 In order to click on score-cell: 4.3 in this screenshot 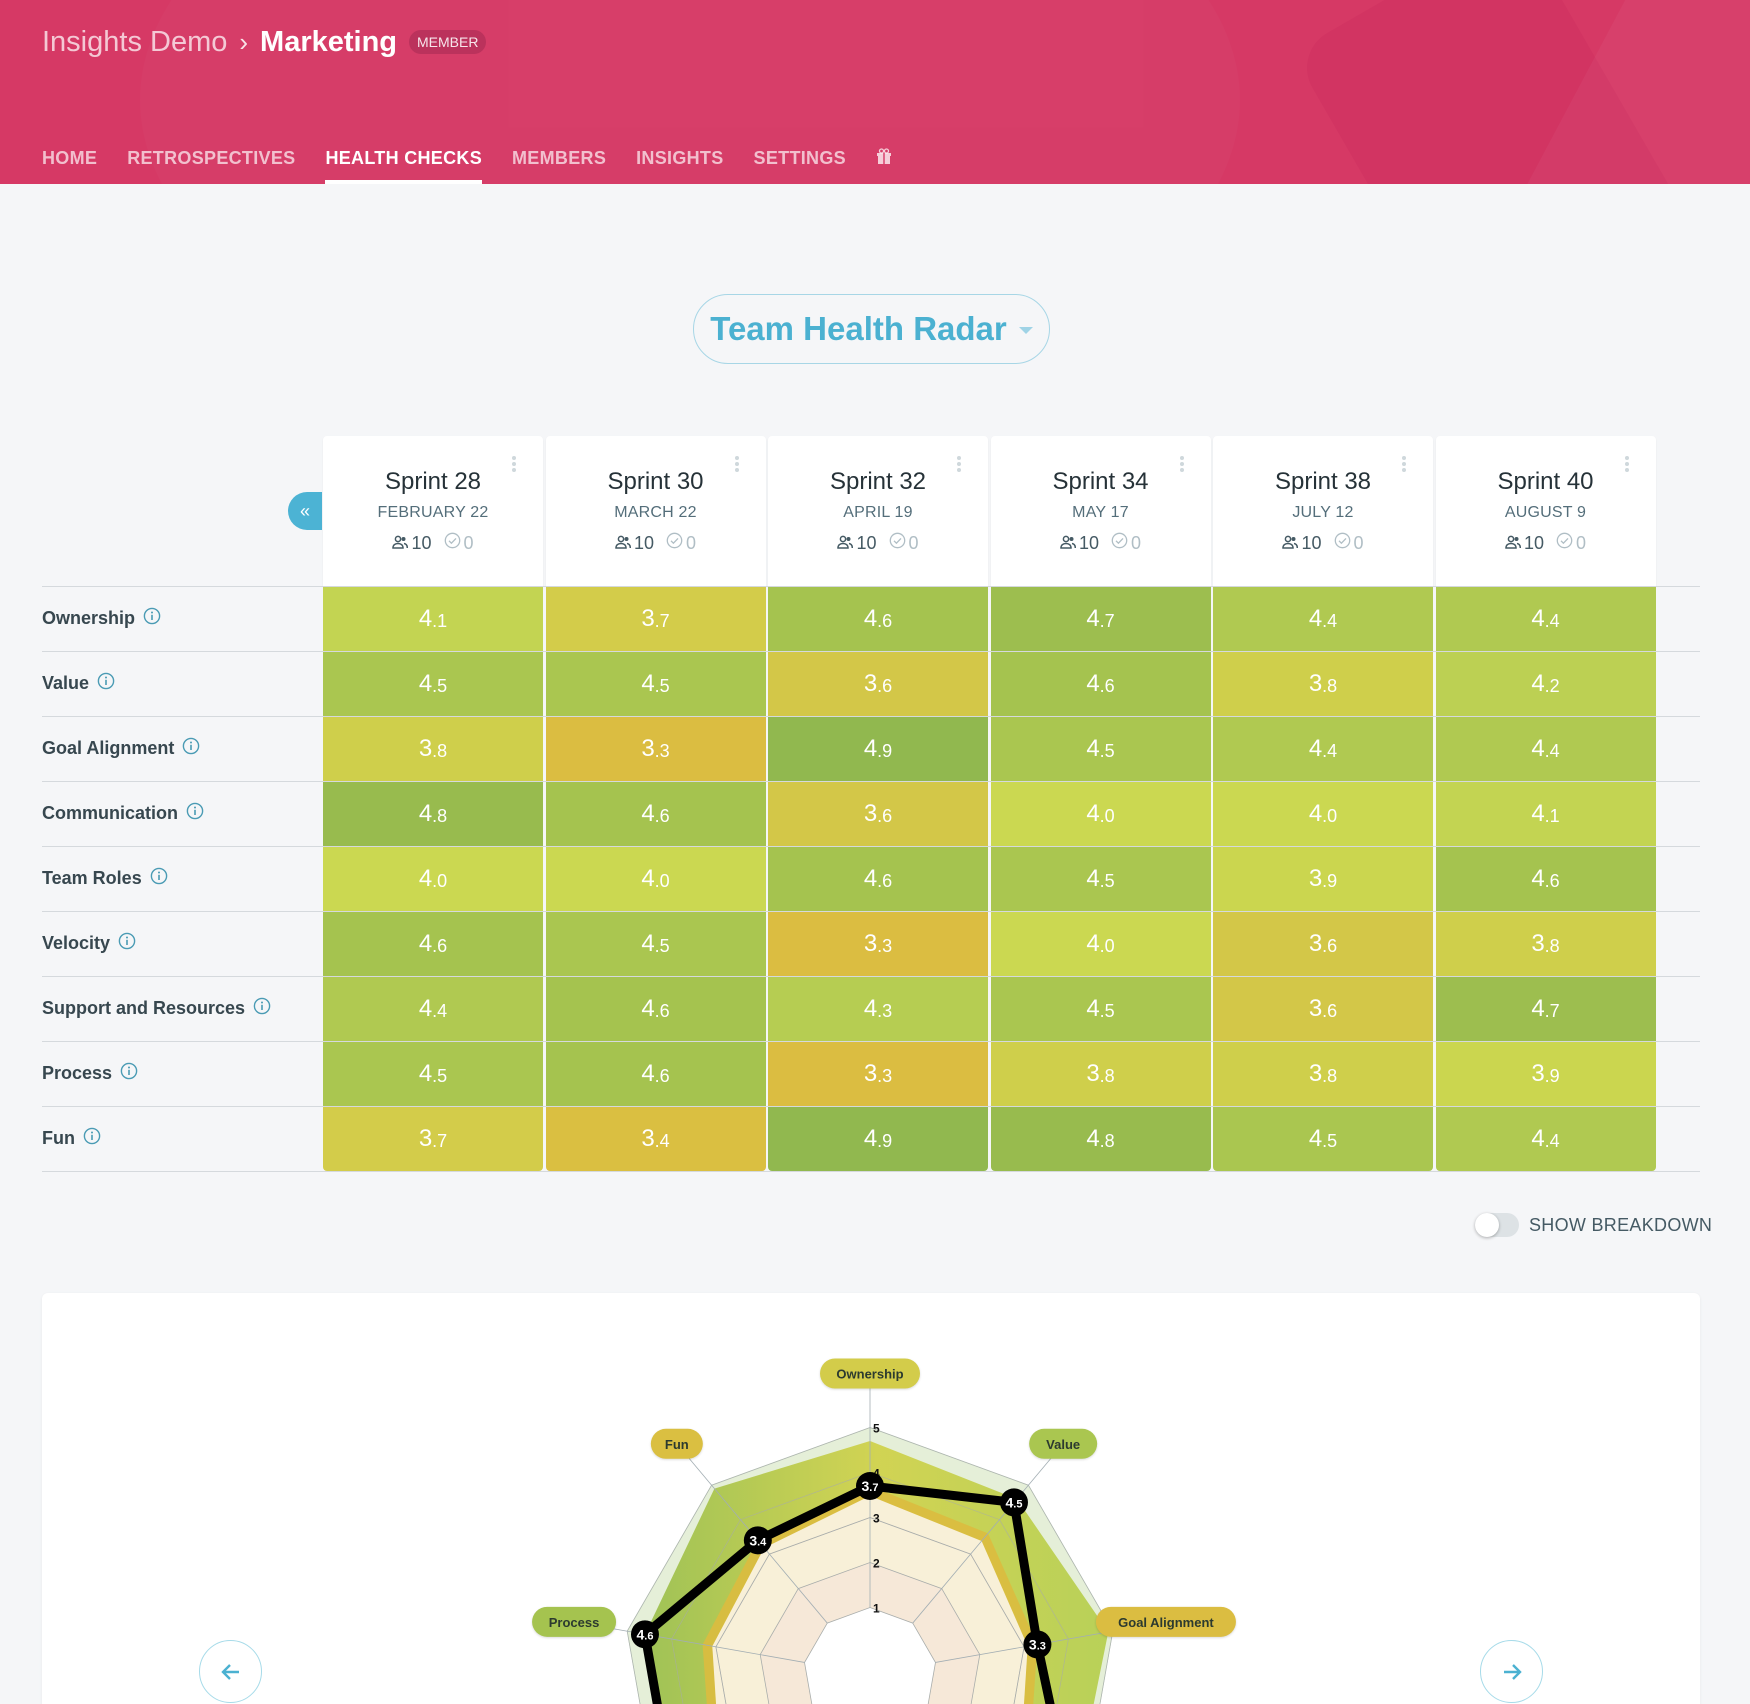, I will do `click(878, 1009)`.